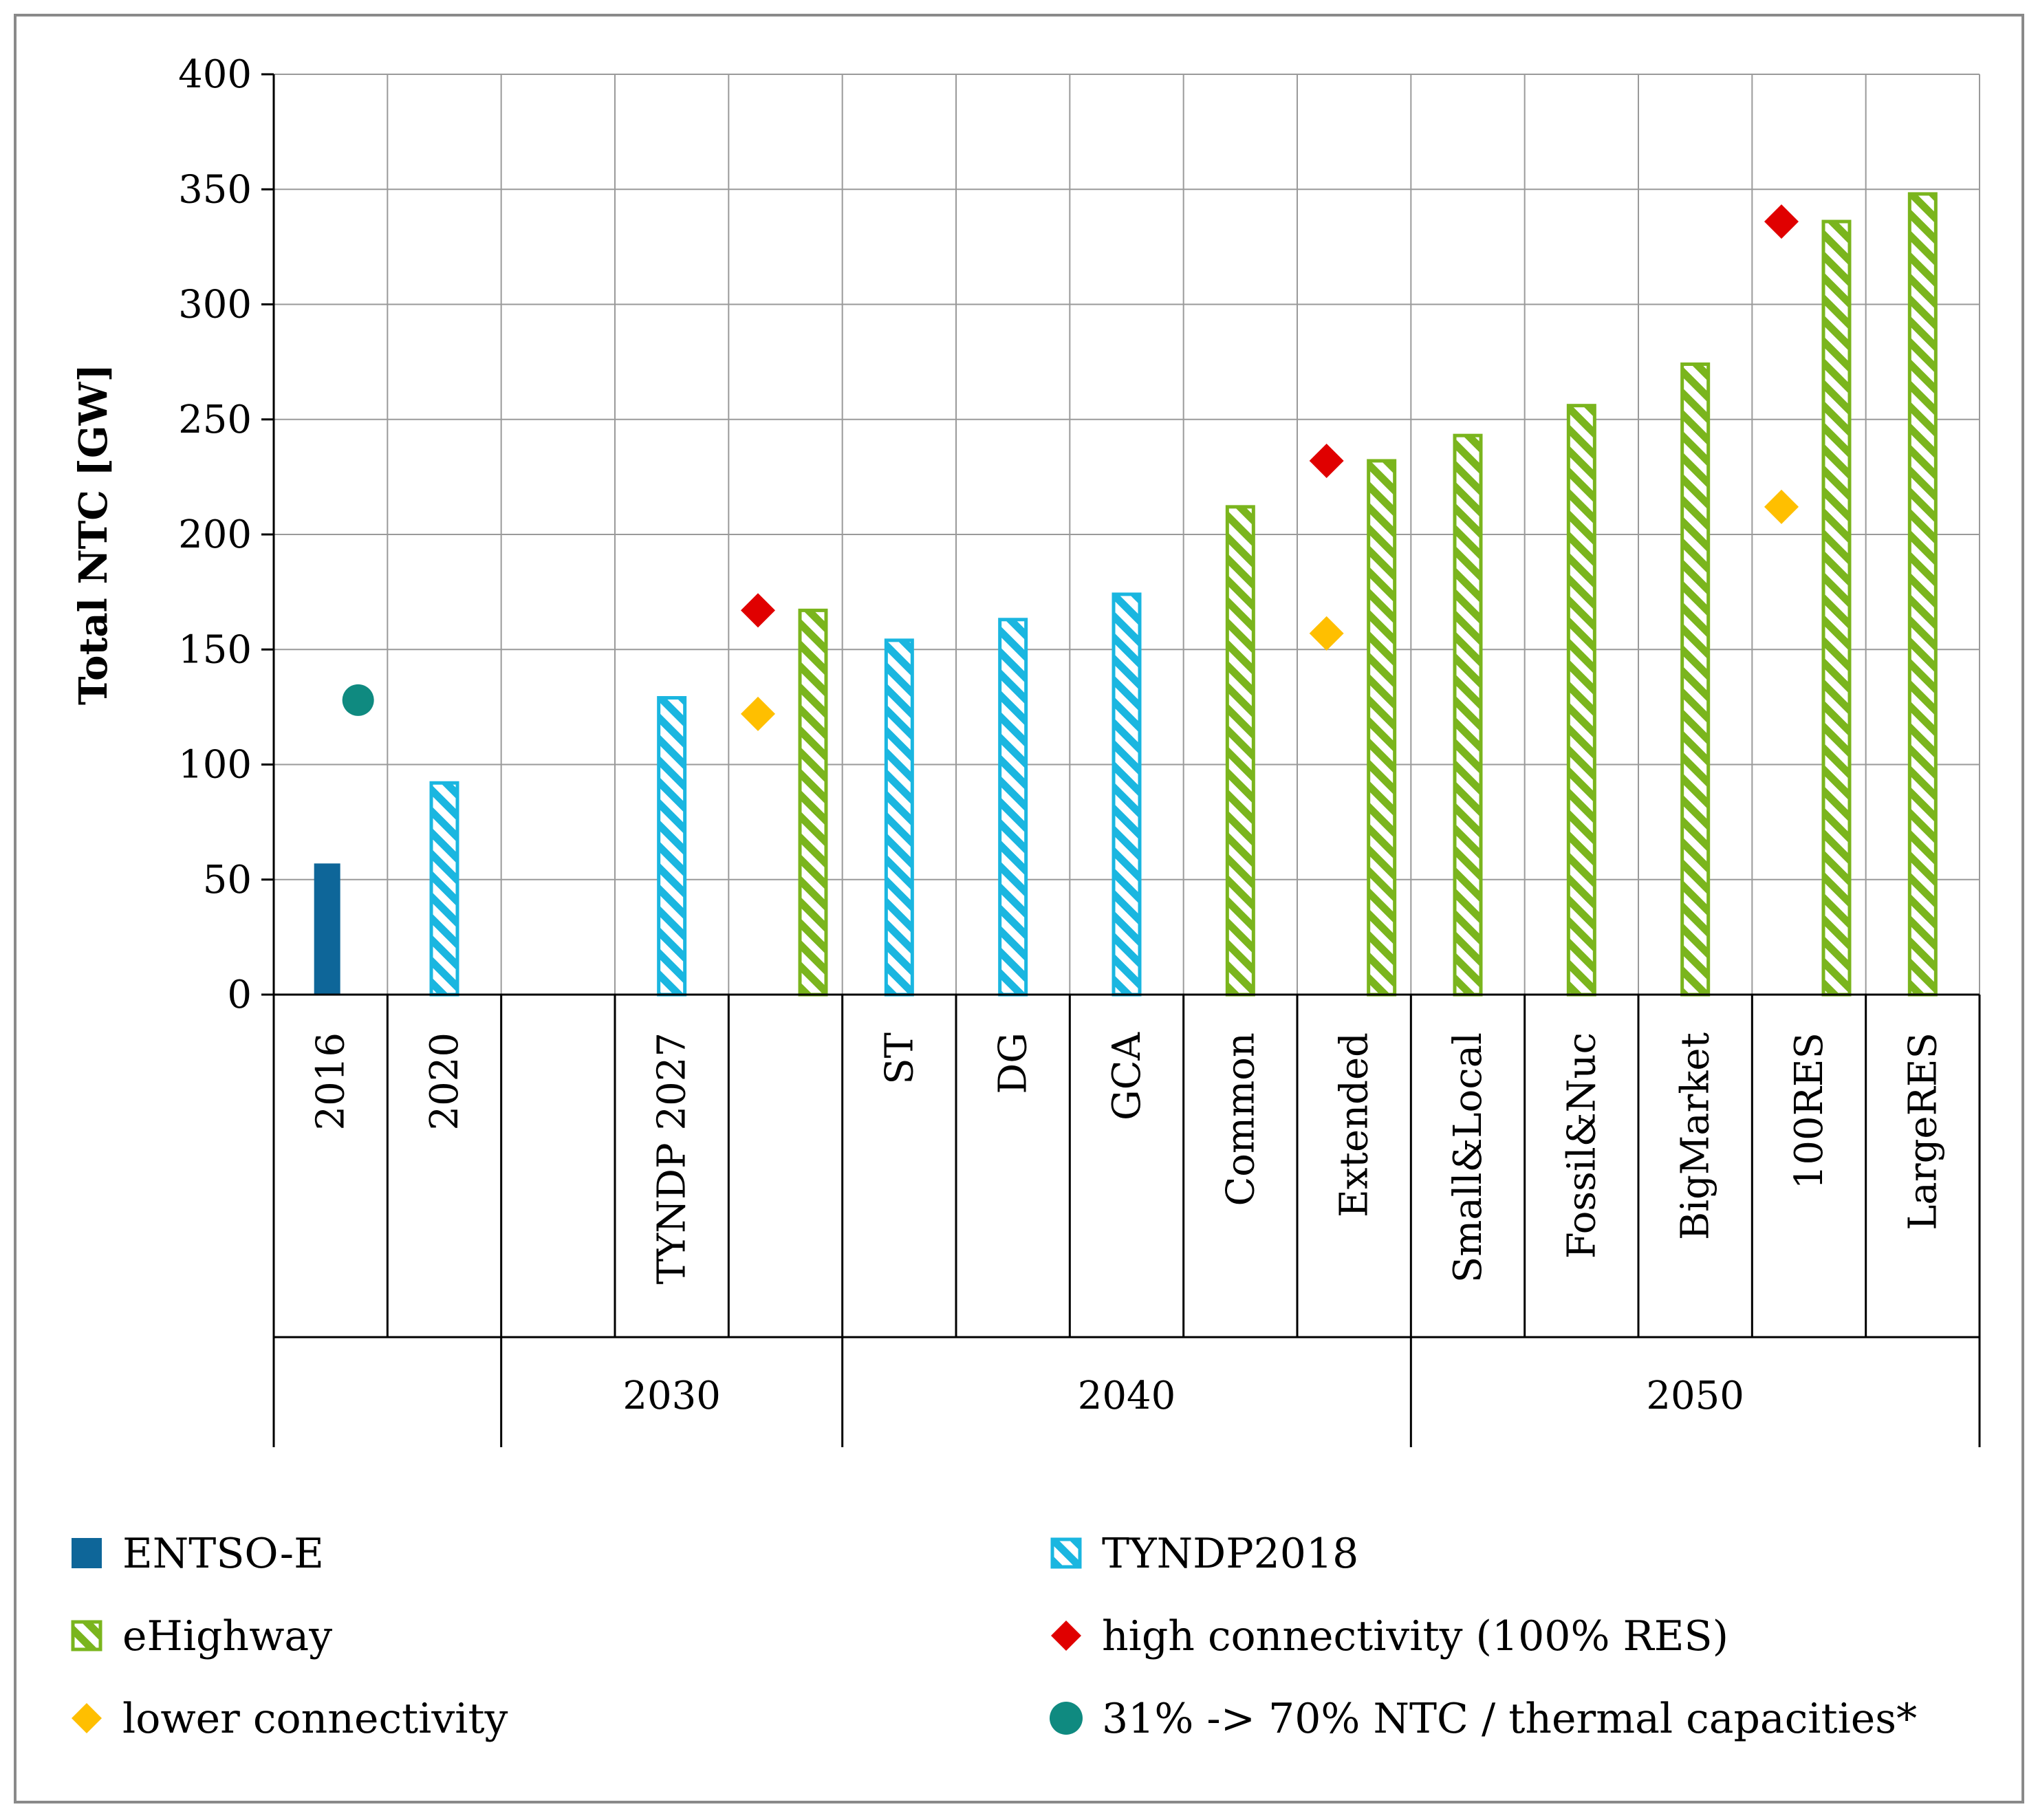 The height and width of the screenshot is (1820, 2038). Describe the element at coordinates (327, 929) in the screenshot. I see `bar-entso-e` at that location.